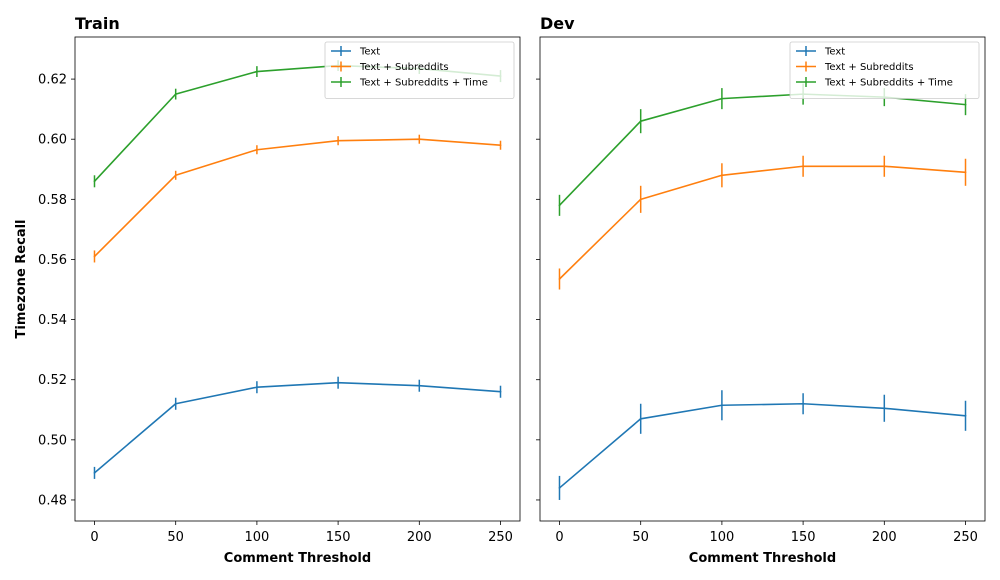 The image size is (1000, 580). Describe the element at coordinates (52, 380) in the screenshot. I see `y-tick-label: 0.52` at that location.